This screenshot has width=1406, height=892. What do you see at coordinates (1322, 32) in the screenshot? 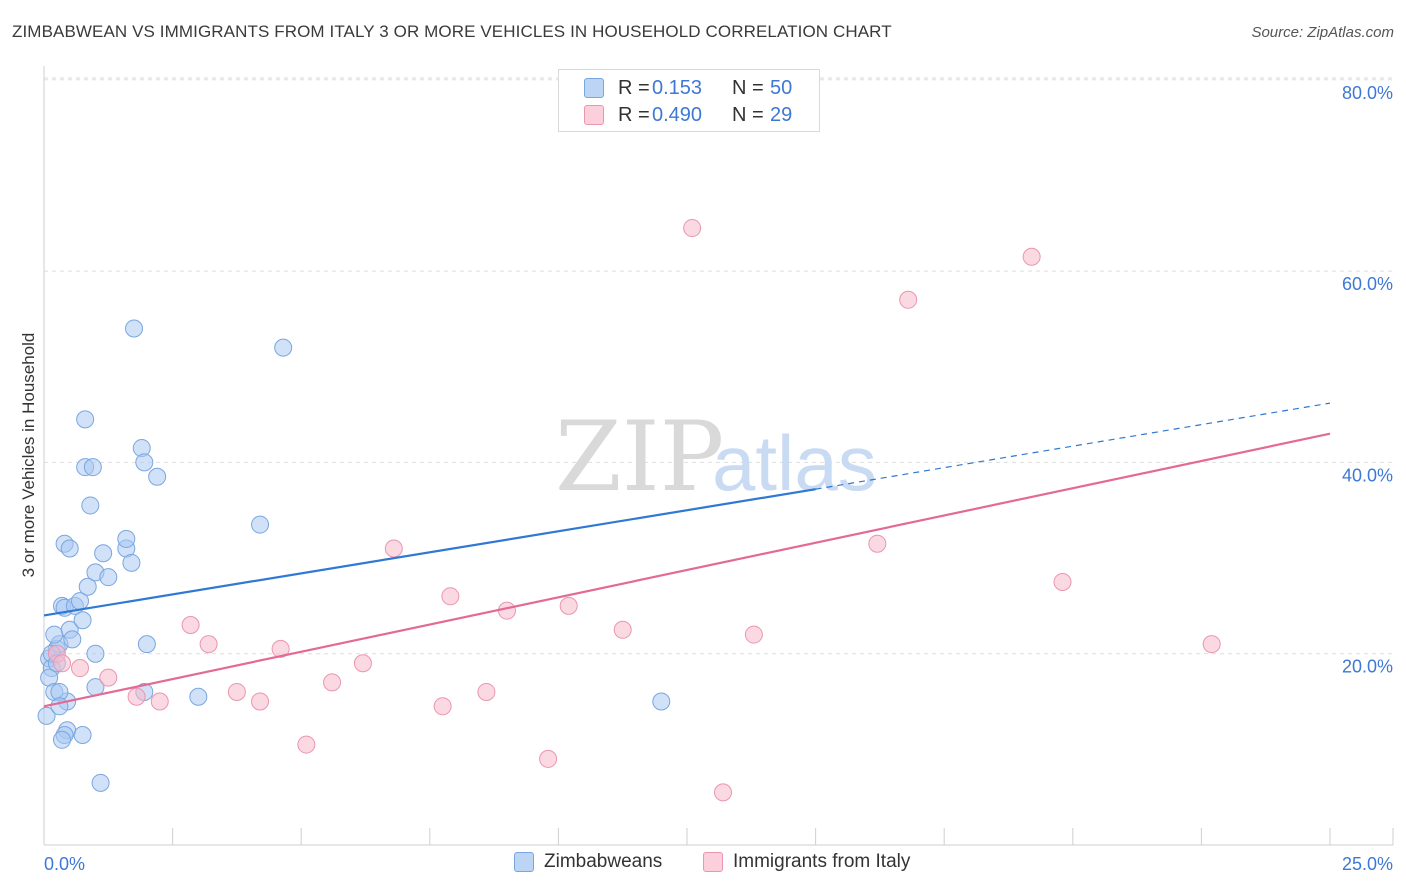
I see `source-credit: Source: ZipAtlas.com` at bounding box center [1322, 32].